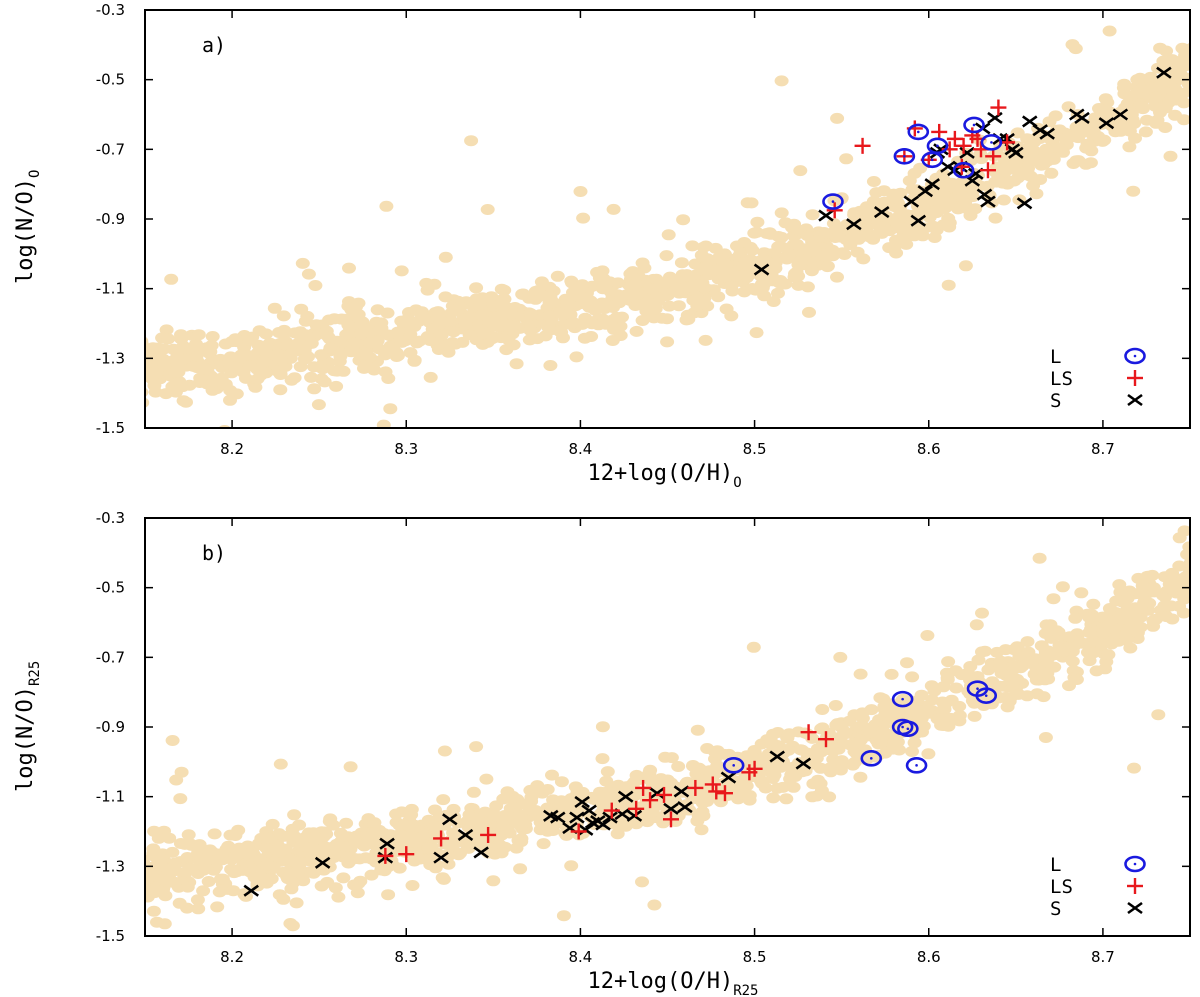  Describe the element at coordinates (110, 657) in the screenshot. I see `y-tick-label: -0.7` at that location.